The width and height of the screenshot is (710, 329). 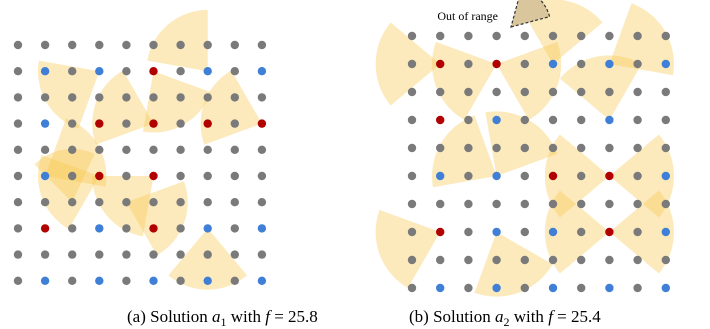 What do you see at coordinates (467, 16) in the screenshot?
I see `out-of-range-label: Out of range` at bounding box center [467, 16].